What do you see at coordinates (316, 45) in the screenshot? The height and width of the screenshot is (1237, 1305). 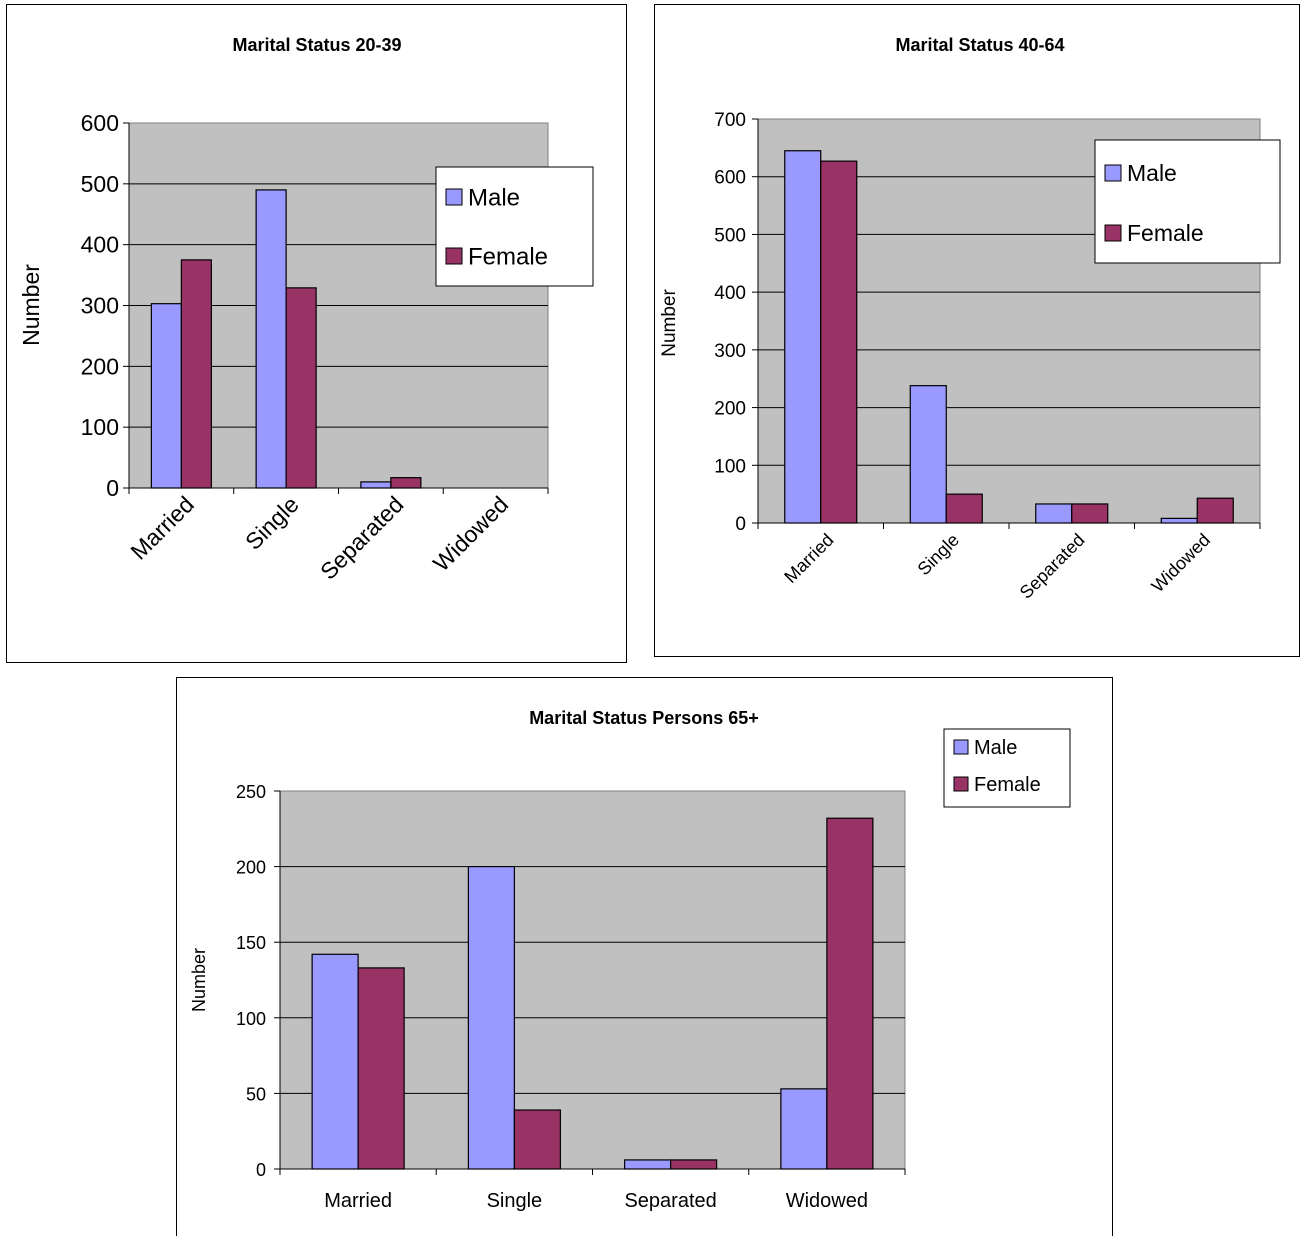 I see `chart-title: Marital Status 20-39` at bounding box center [316, 45].